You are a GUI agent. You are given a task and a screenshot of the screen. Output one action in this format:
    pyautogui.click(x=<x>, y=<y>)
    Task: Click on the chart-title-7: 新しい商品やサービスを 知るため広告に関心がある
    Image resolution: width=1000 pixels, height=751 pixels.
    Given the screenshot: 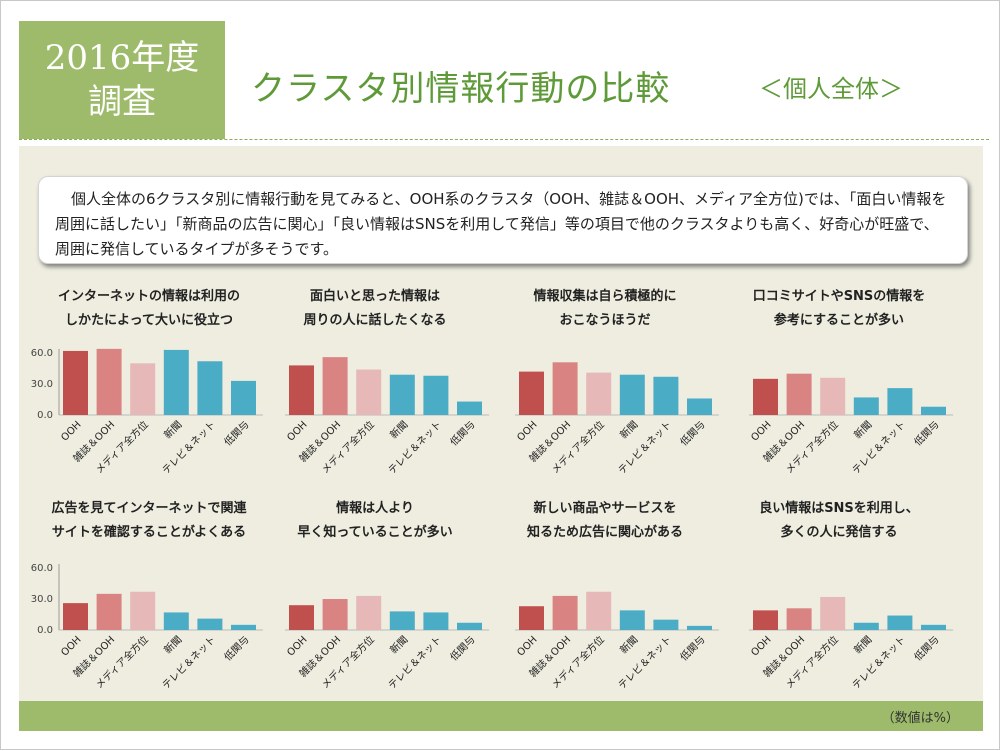 What is the action you would take?
    pyautogui.click(x=604, y=520)
    